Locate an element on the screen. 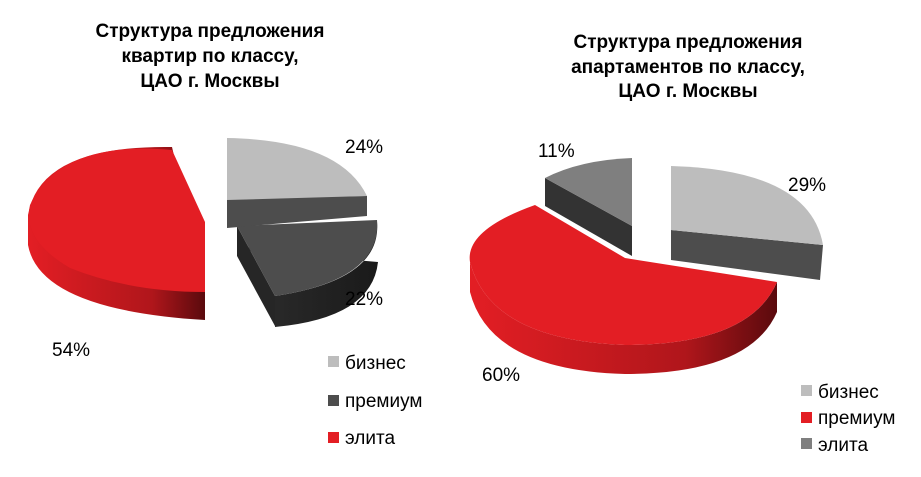 This screenshot has height=477, width=921. chart1-legend-business: бизнес is located at coordinates (375, 363).